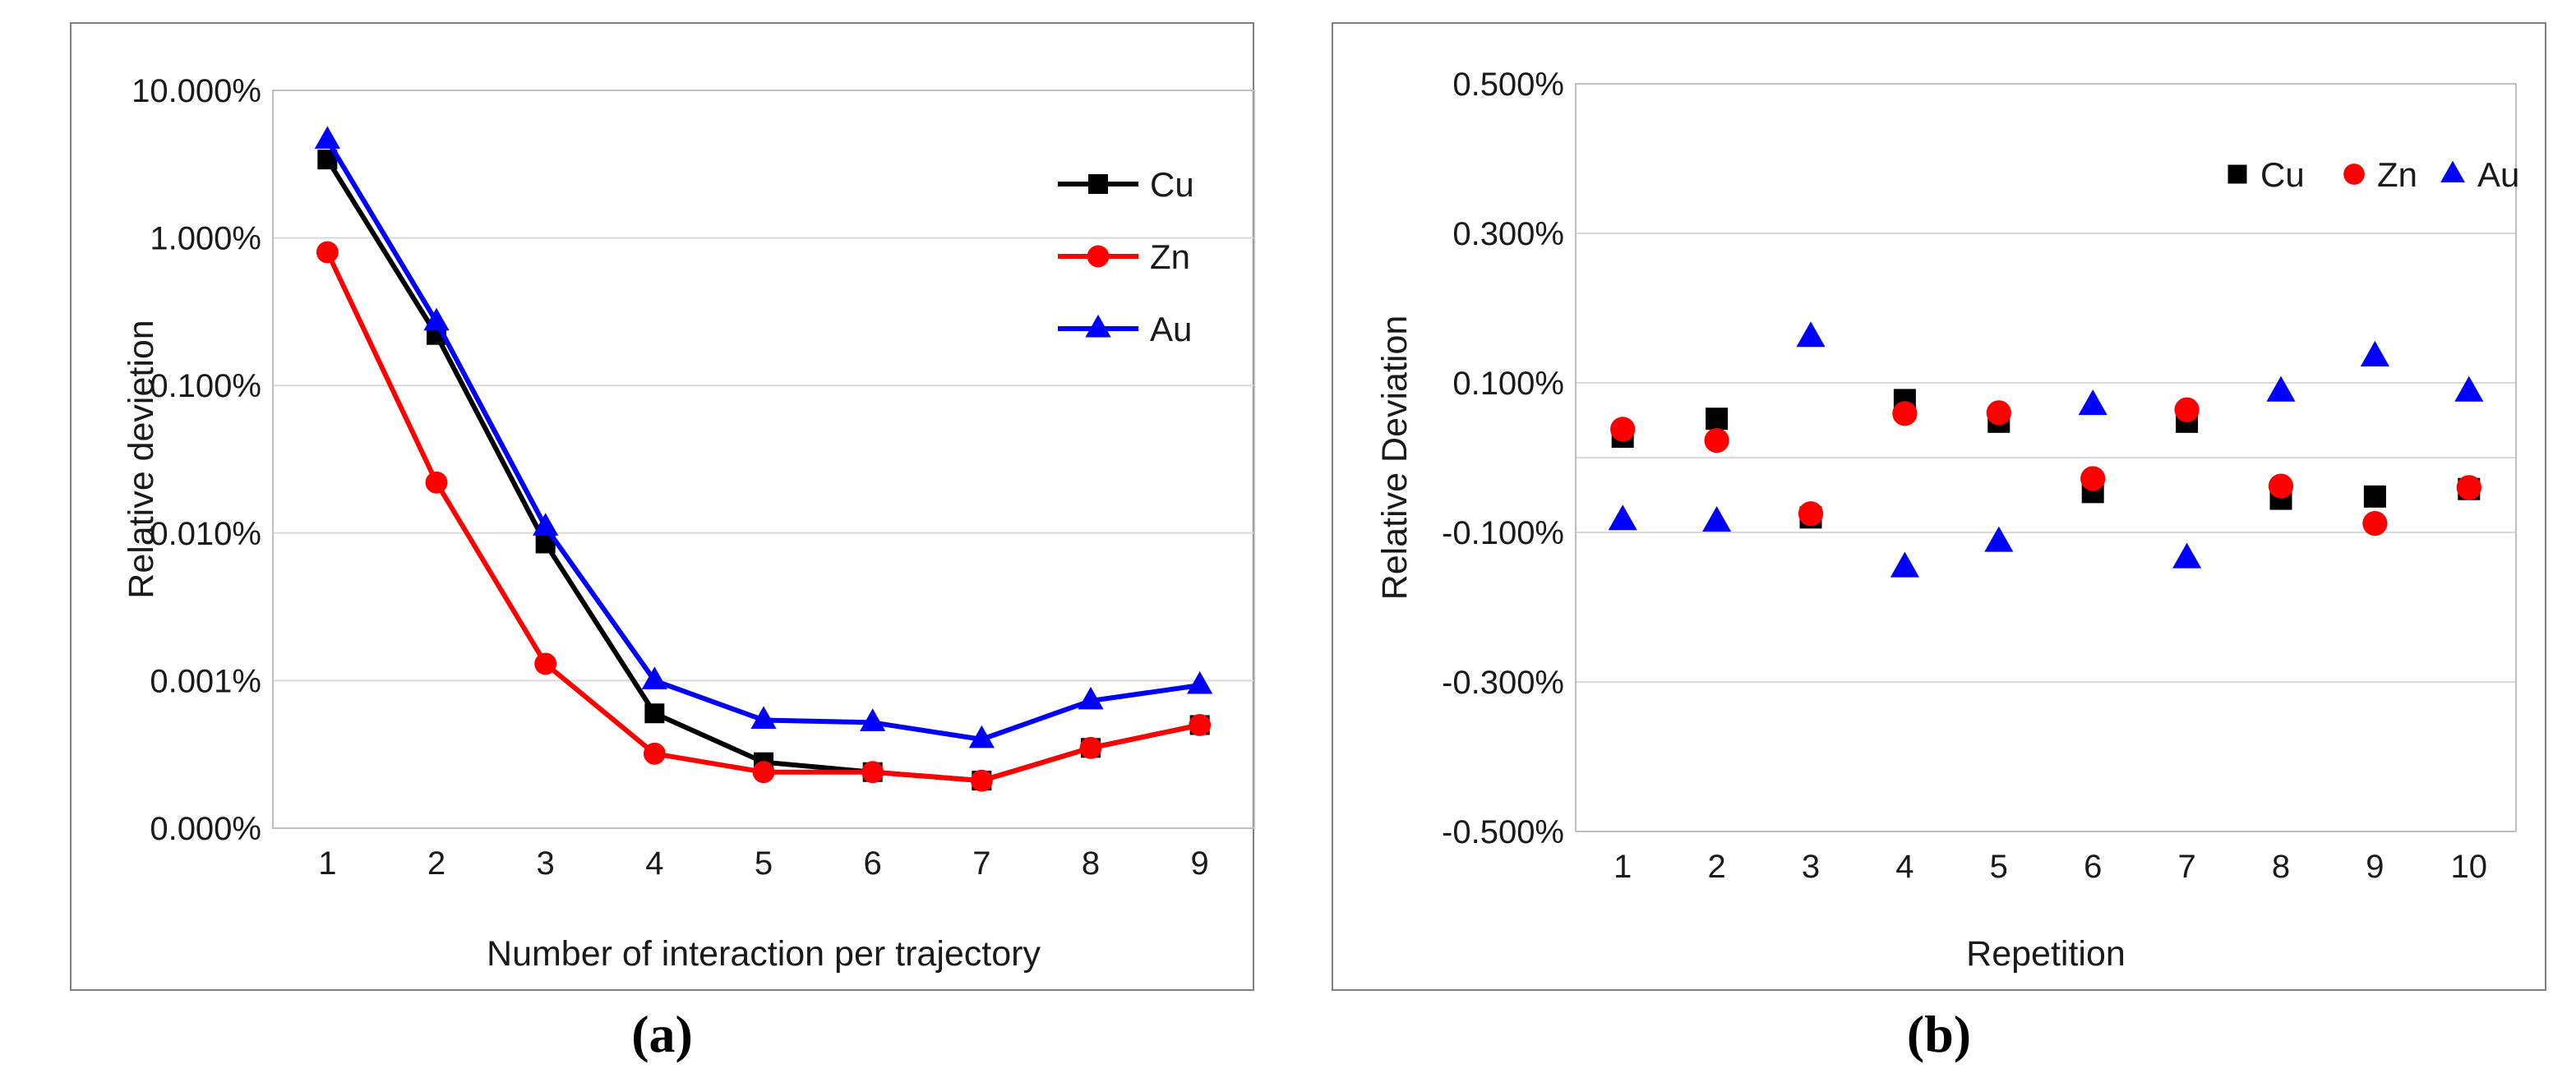 The width and height of the screenshot is (2576, 1087). I want to click on legend-item-Zn: Zn, so click(2380, 174).